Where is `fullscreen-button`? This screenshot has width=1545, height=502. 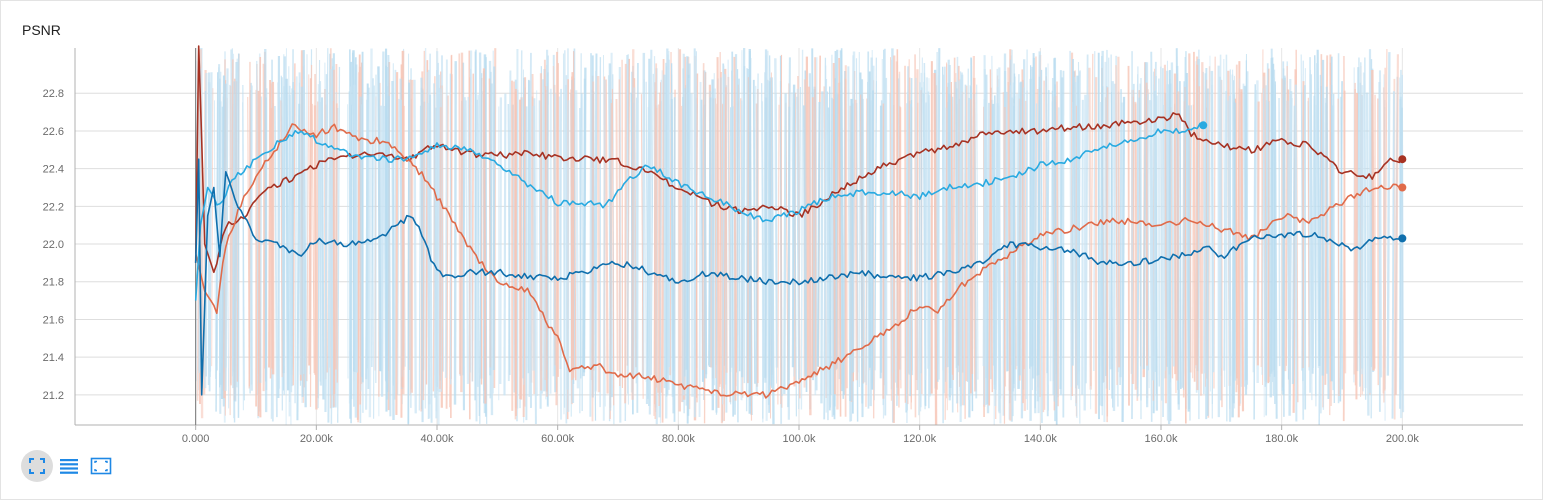 fullscreen-button is located at coordinates (37, 466).